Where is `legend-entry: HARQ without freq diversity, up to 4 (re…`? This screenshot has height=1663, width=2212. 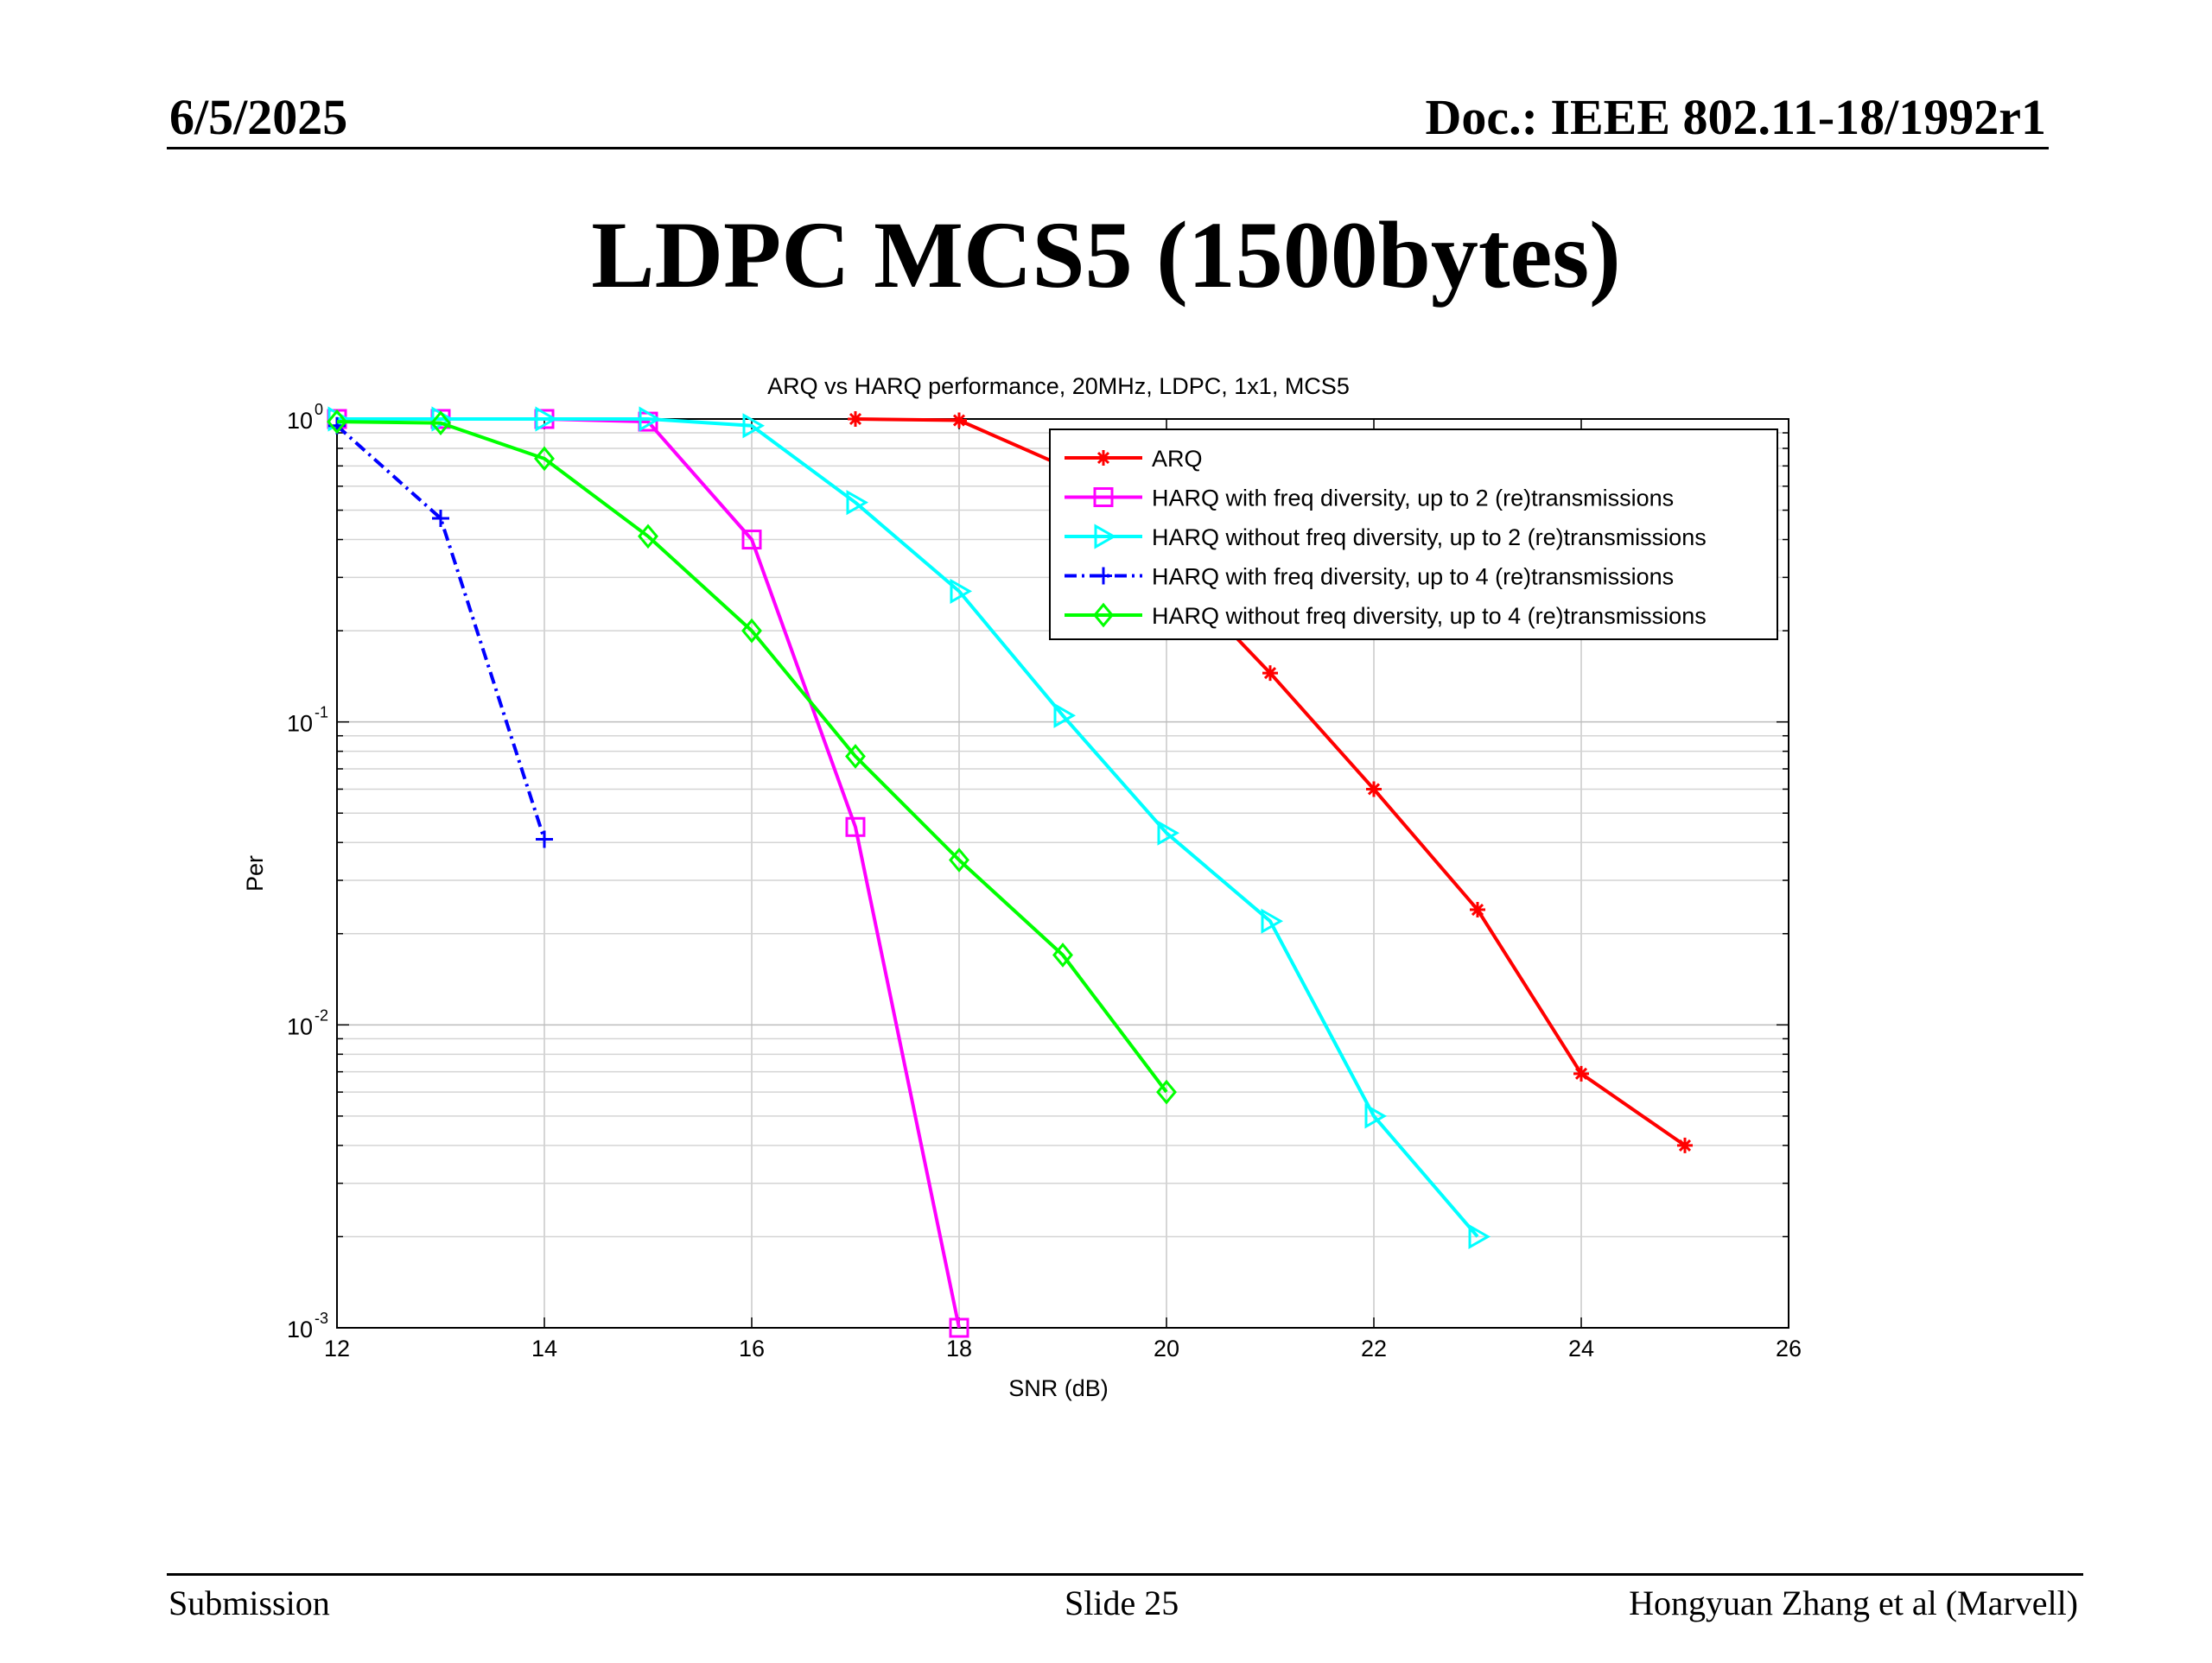
legend-entry: HARQ without freq diversity, up to 4 (re… is located at coordinates (1386, 616).